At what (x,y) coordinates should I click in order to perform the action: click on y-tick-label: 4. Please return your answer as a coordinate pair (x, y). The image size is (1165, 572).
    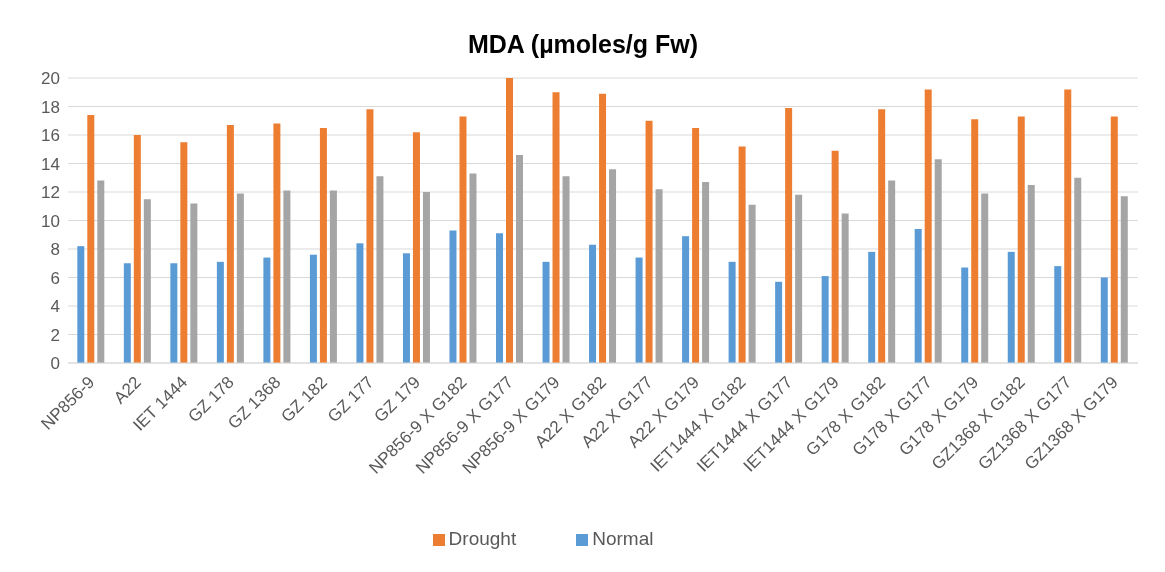
    Looking at the image, I should click on (55, 307).